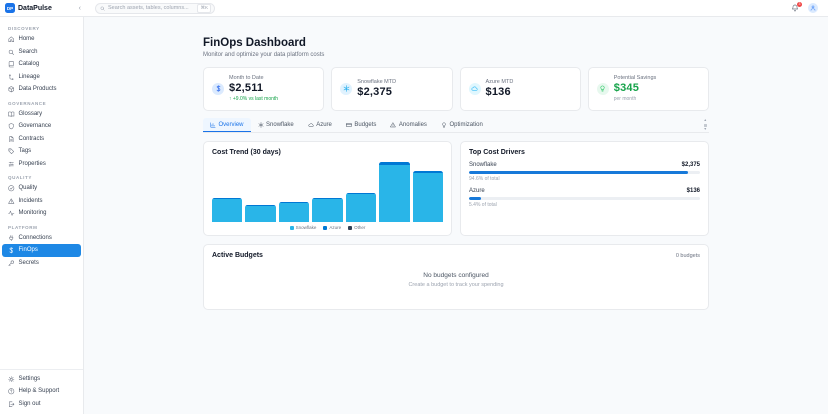 This screenshot has width=828, height=414. Describe the element at coordinates (625, 98) in the screenshot. I see `kpi-sub-label: per month` at that location.